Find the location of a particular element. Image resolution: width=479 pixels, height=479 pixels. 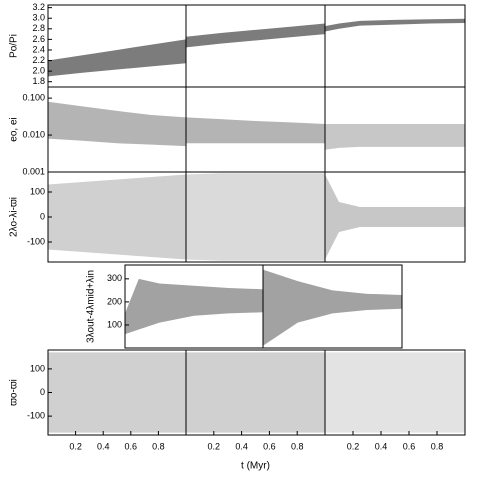

y-tick-label: 1.8 is located at coordinates (38, 81).